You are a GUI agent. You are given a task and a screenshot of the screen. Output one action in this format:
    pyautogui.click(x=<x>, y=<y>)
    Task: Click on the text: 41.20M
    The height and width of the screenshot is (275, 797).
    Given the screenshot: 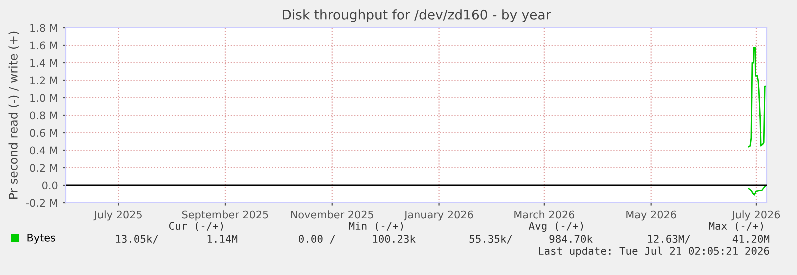 What is the action you would take?
    pyautogui.click(x=751, y=239)
    